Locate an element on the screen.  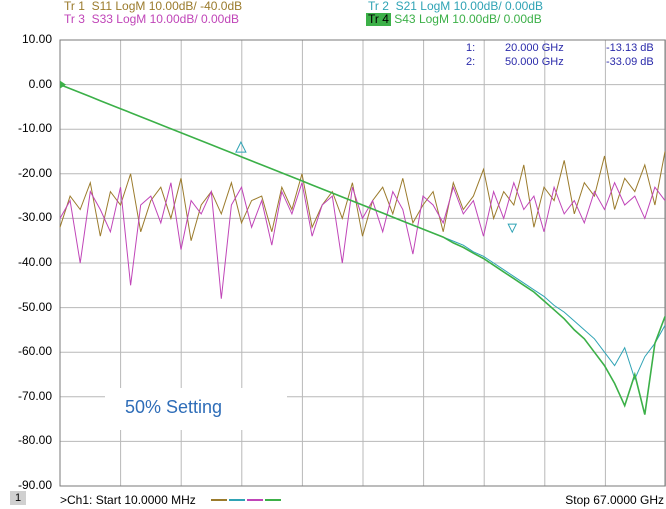
marker-1-freq: 20.000 GHz is located at coordinates (534, 48).